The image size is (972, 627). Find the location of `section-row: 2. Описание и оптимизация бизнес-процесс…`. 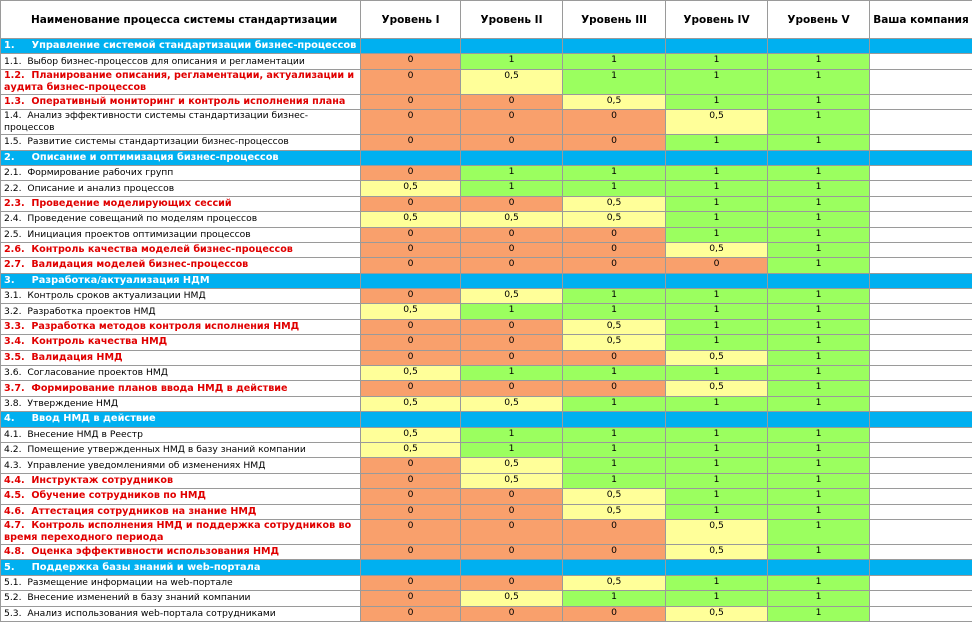

section-row: 2. Описание и оптимизация бизнес-процесс… is located at coordinates (486, 157).